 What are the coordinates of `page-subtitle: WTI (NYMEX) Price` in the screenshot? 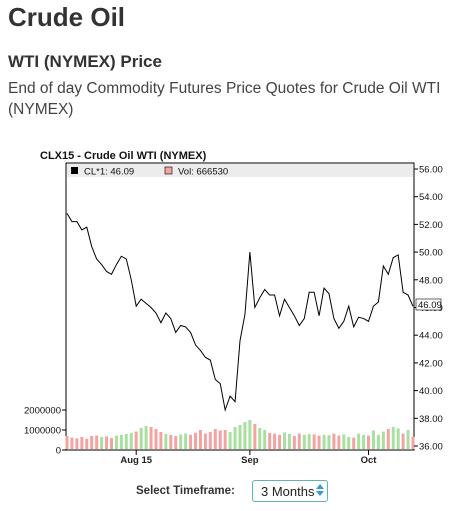 It's located at (85, 61).